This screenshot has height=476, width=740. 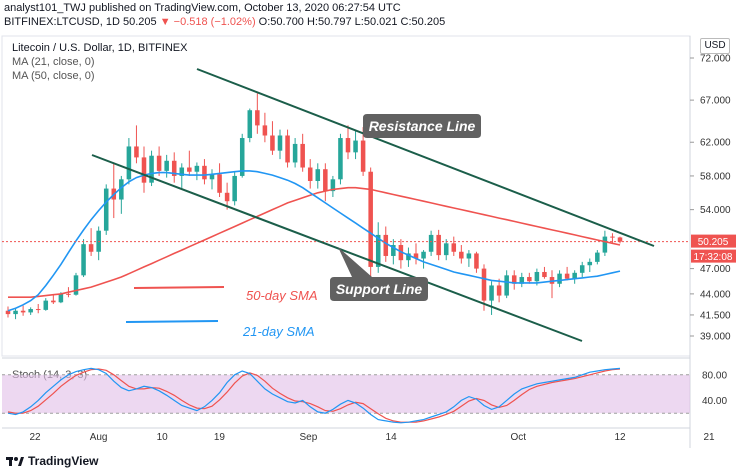 I want to click on ohlc-values: O:50.700 H:50.797 L:50.021 C:50.205, so click(x=352, y=22).